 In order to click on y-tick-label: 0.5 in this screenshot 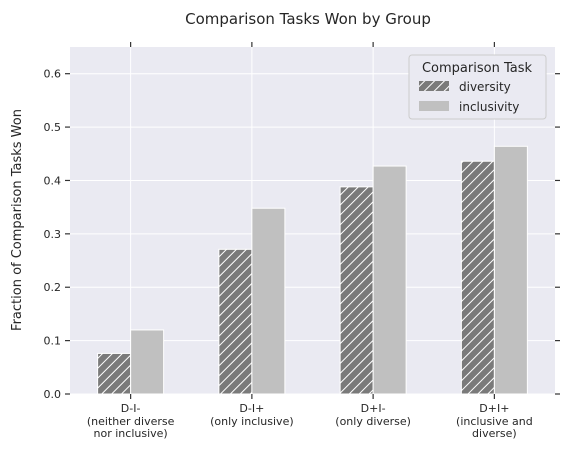, I will do `click(53, 127)`.